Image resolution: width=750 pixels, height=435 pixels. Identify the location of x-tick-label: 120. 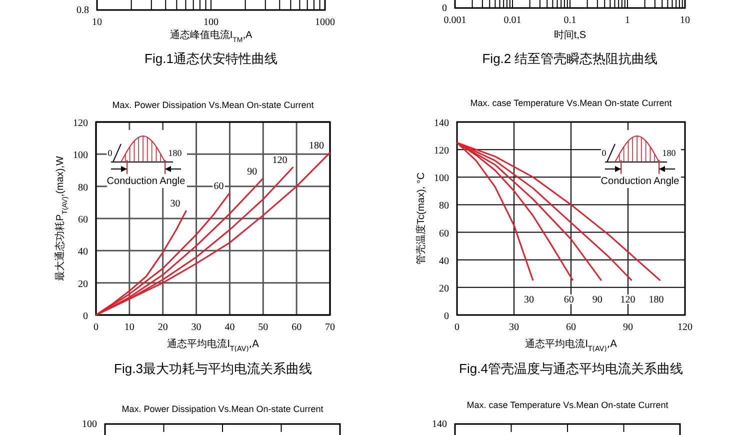
(685, 327).